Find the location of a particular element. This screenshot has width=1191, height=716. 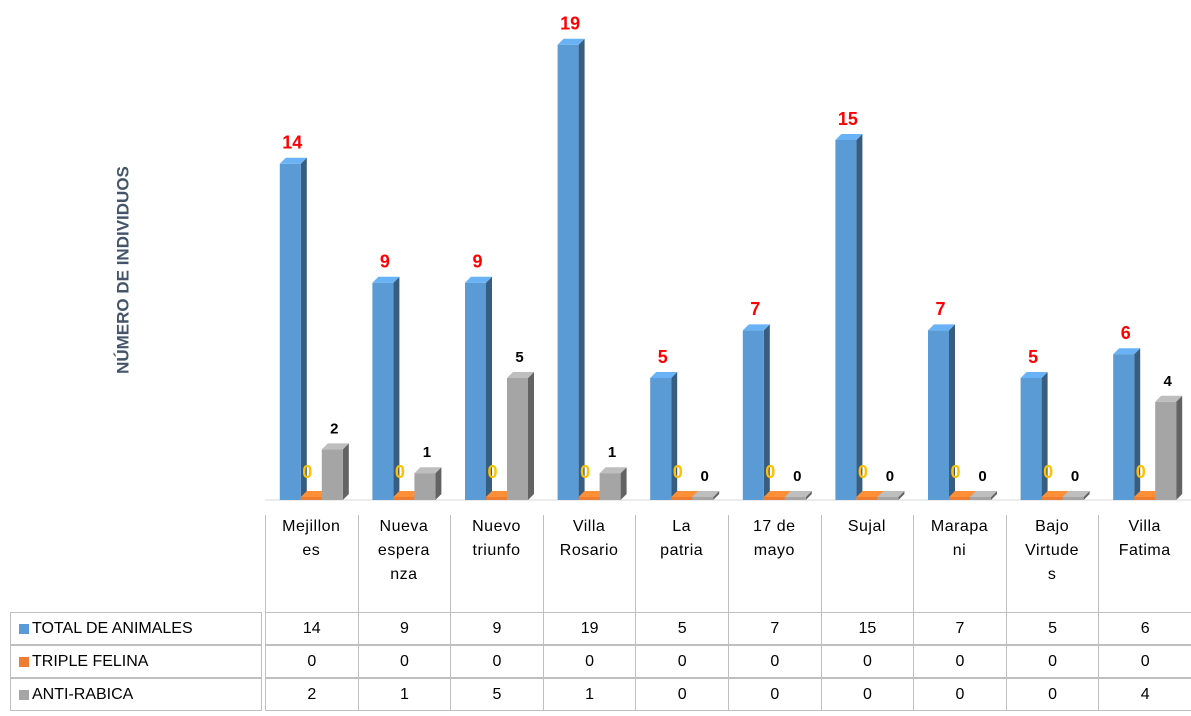

category-label: Sujal is located at coordinates (866, 526).